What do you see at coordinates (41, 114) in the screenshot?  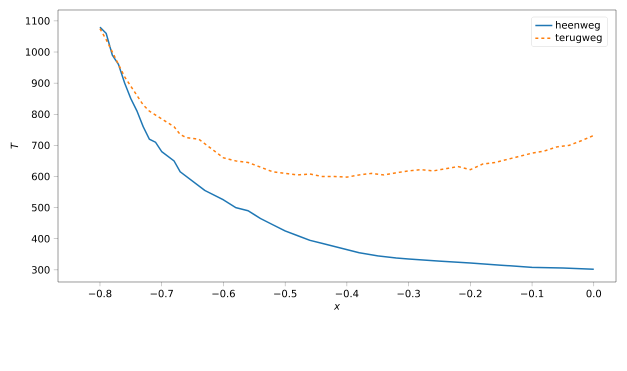 I see `y-tick-label: 800` at bounding box center [41, 114].